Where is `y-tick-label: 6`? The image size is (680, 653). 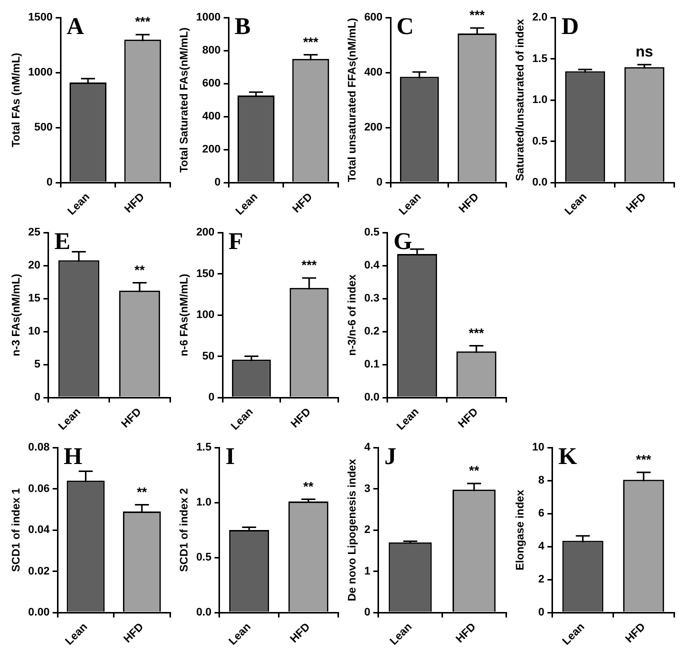 y-tick-label: 6 is located at coordinates (541, 514).